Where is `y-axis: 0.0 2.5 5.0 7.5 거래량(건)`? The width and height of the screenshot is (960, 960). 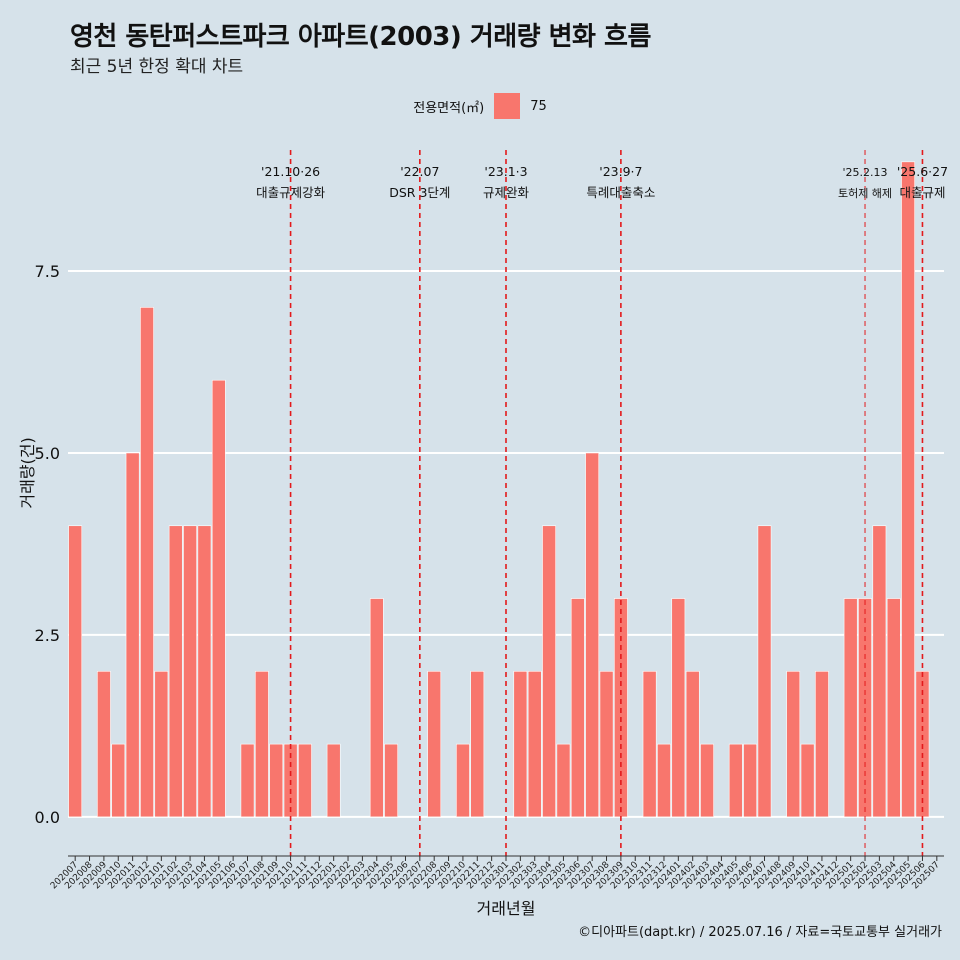
y-axis: 0.0 2.5 5.0 7.5 거래량(건) is located at coordinates (39, 544).